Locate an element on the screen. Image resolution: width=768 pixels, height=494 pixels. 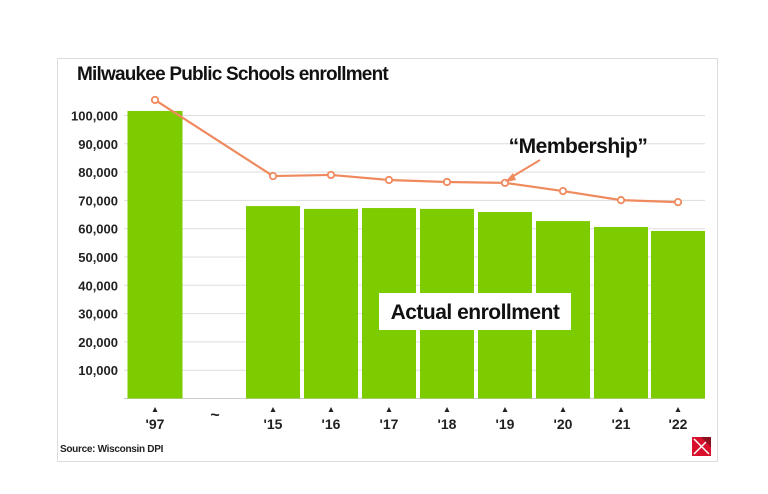
y-tick-label: 40,000 is located at coordinates (98, 285).